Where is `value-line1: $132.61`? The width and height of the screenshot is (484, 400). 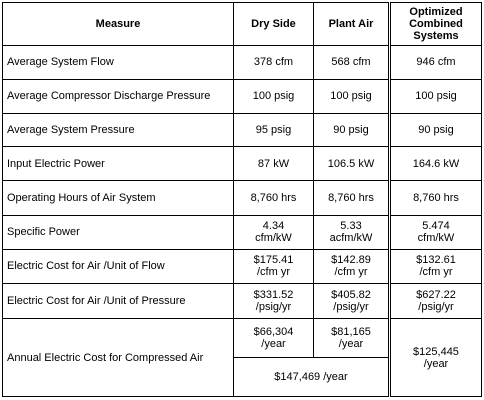 value-line1: $132.61 is located at coordinates (436, 260).